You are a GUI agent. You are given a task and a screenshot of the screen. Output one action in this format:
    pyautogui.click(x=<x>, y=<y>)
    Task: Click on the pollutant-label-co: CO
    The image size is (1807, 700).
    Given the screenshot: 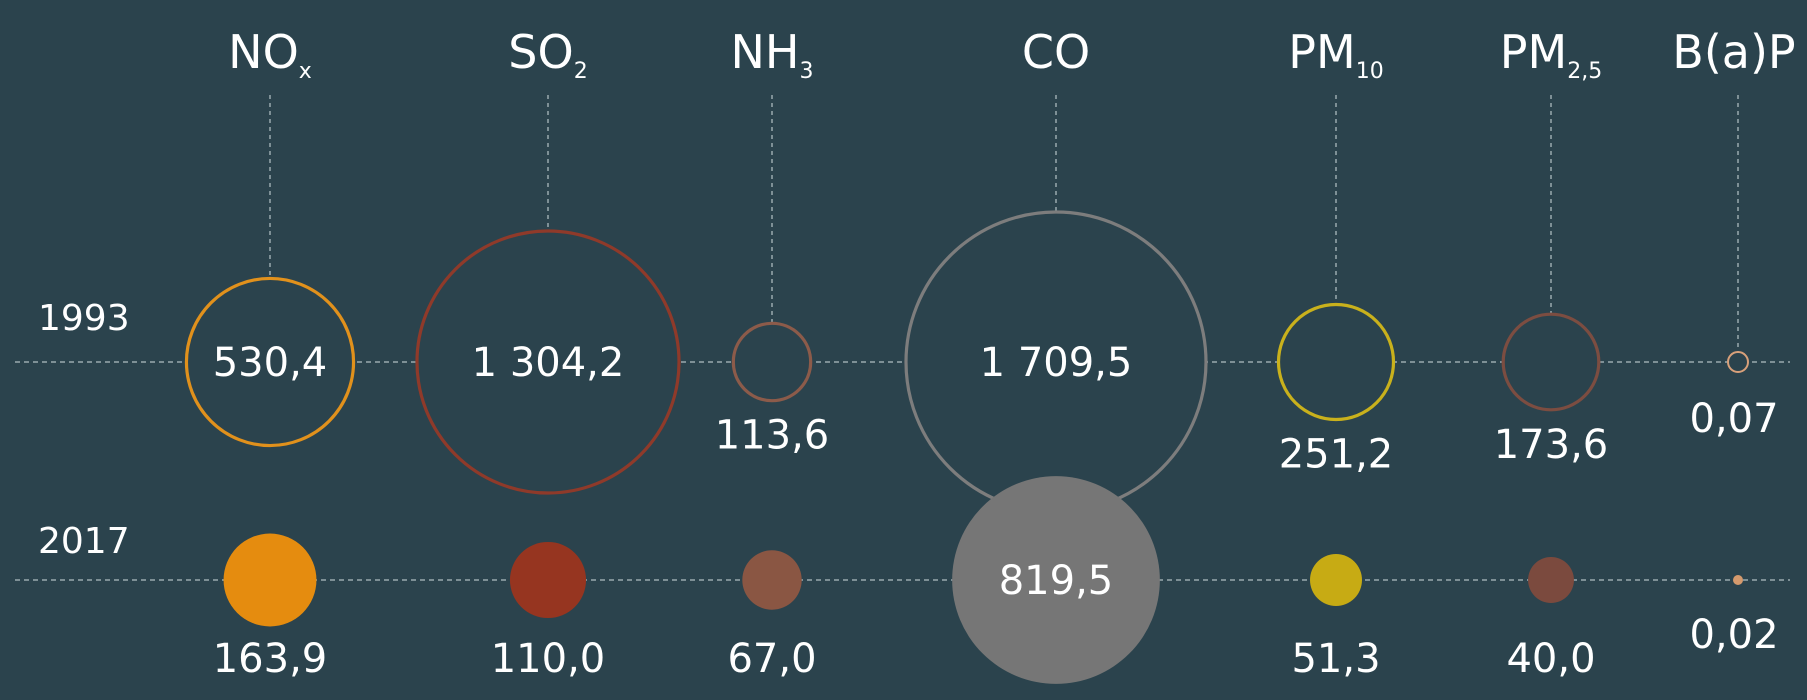 What is the action you would take?
    pyautogui.click(x=1056, y=52)
    